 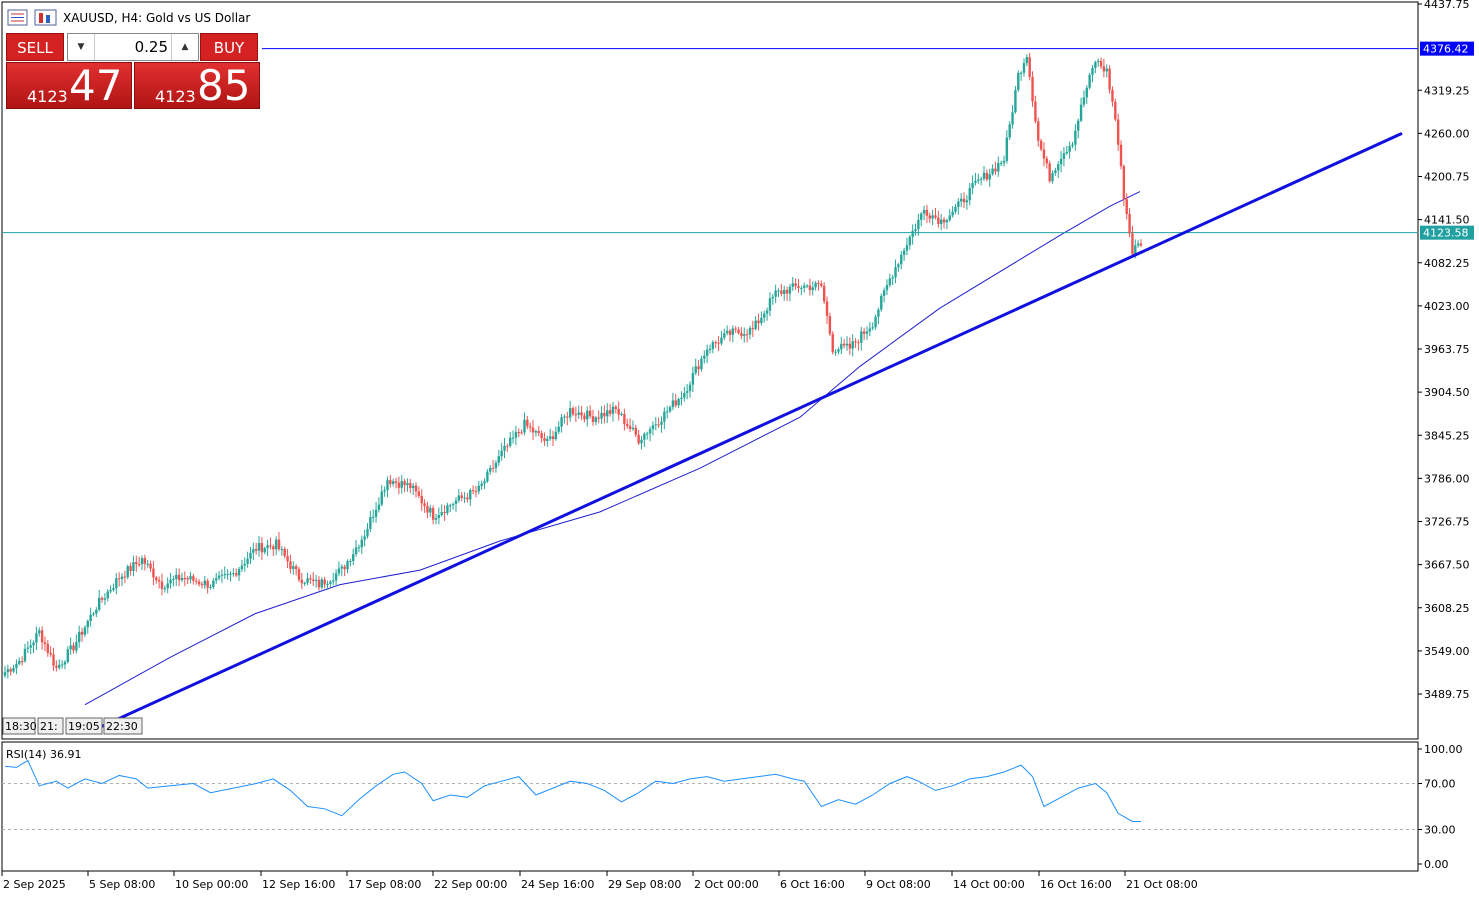 I want to click on chart-type-icon, so click(x=45, y=17).